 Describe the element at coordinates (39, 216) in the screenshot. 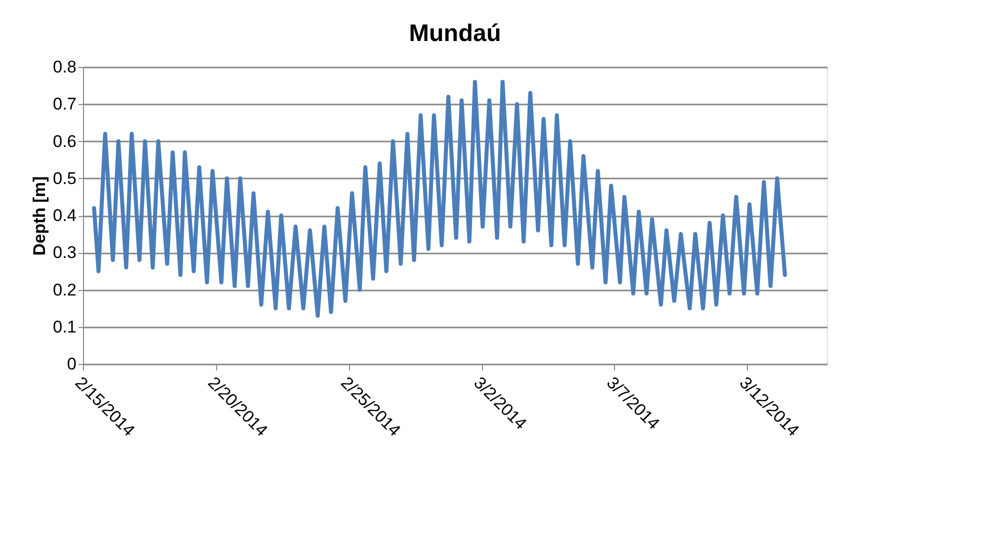

I see `y-axis-title: Depth [m]` at that location.